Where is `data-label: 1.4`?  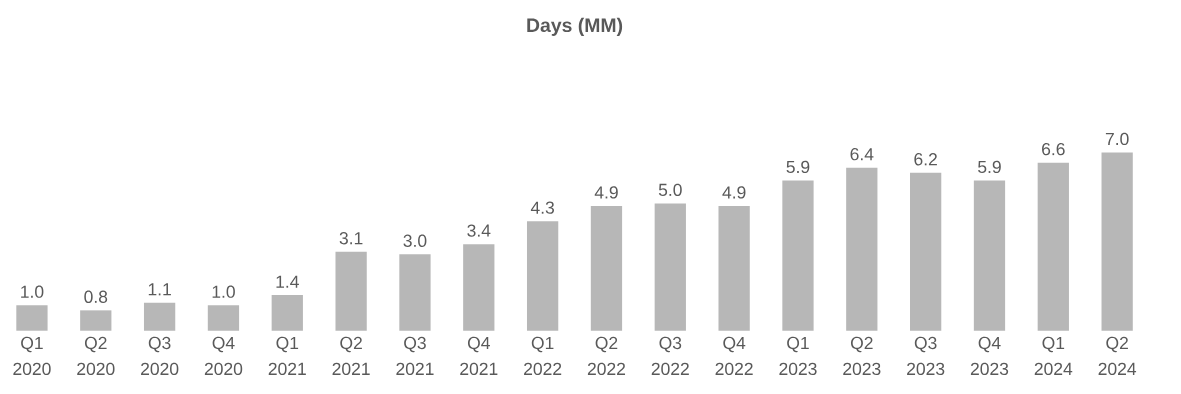 data-label: 1.4 is located at coordinates (287, 281).